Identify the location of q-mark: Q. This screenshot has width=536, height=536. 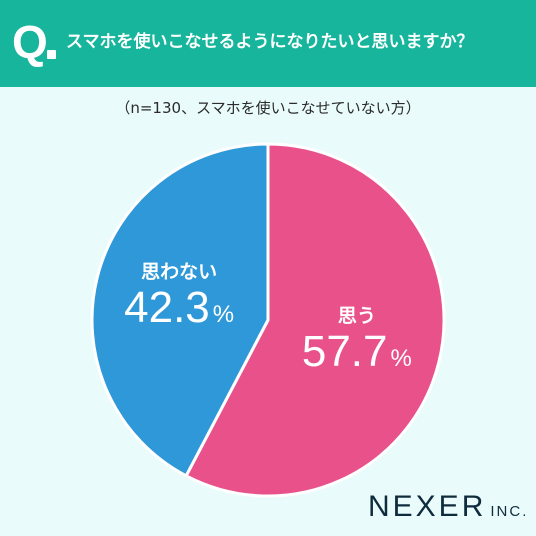
(30, 42).